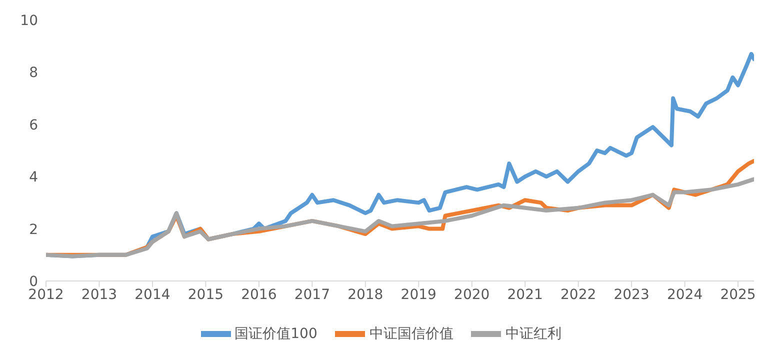 This screenshot has width=782, height=355. What do you see at coordinates (206, 294) in the screenshot?
I see `x-tick-label: 2015` at bounding box center [206, 294].